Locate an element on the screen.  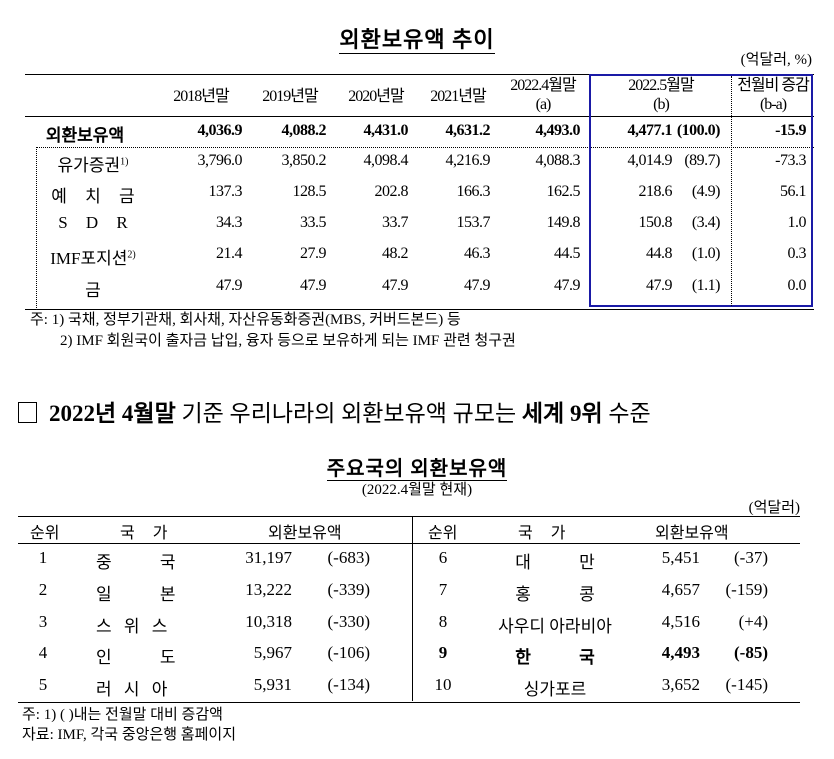
ranking-value: 4,516 is located at coordinates (680, 621).